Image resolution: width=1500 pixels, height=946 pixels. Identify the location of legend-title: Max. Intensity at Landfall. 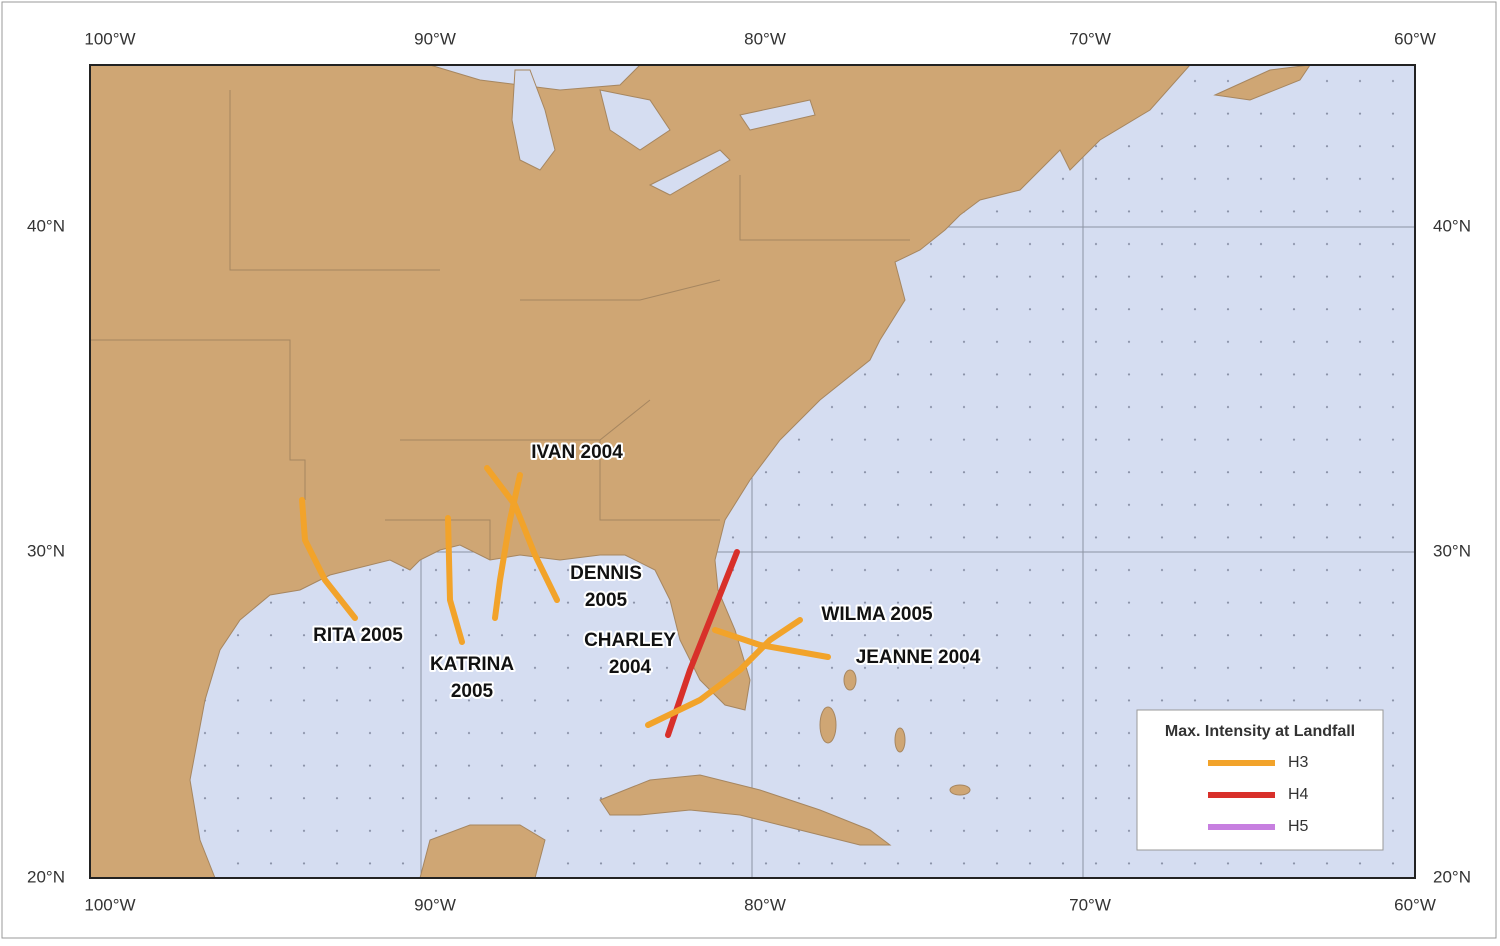
(1260, 731).